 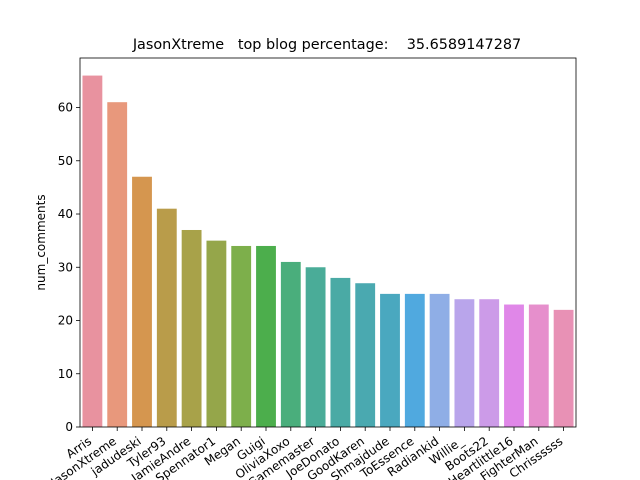 What do you see at coordinates (241, 336) in the screenshot?
I see `bar-megan` at bounding box center [241, 336].